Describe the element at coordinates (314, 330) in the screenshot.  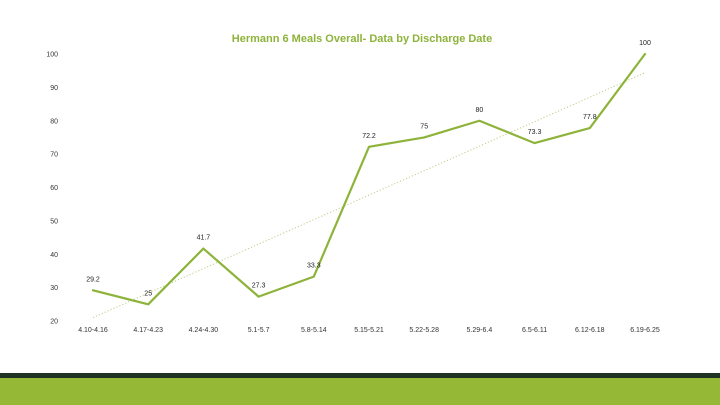
I see `x-tick-label: 5.8-5.14` at that location.